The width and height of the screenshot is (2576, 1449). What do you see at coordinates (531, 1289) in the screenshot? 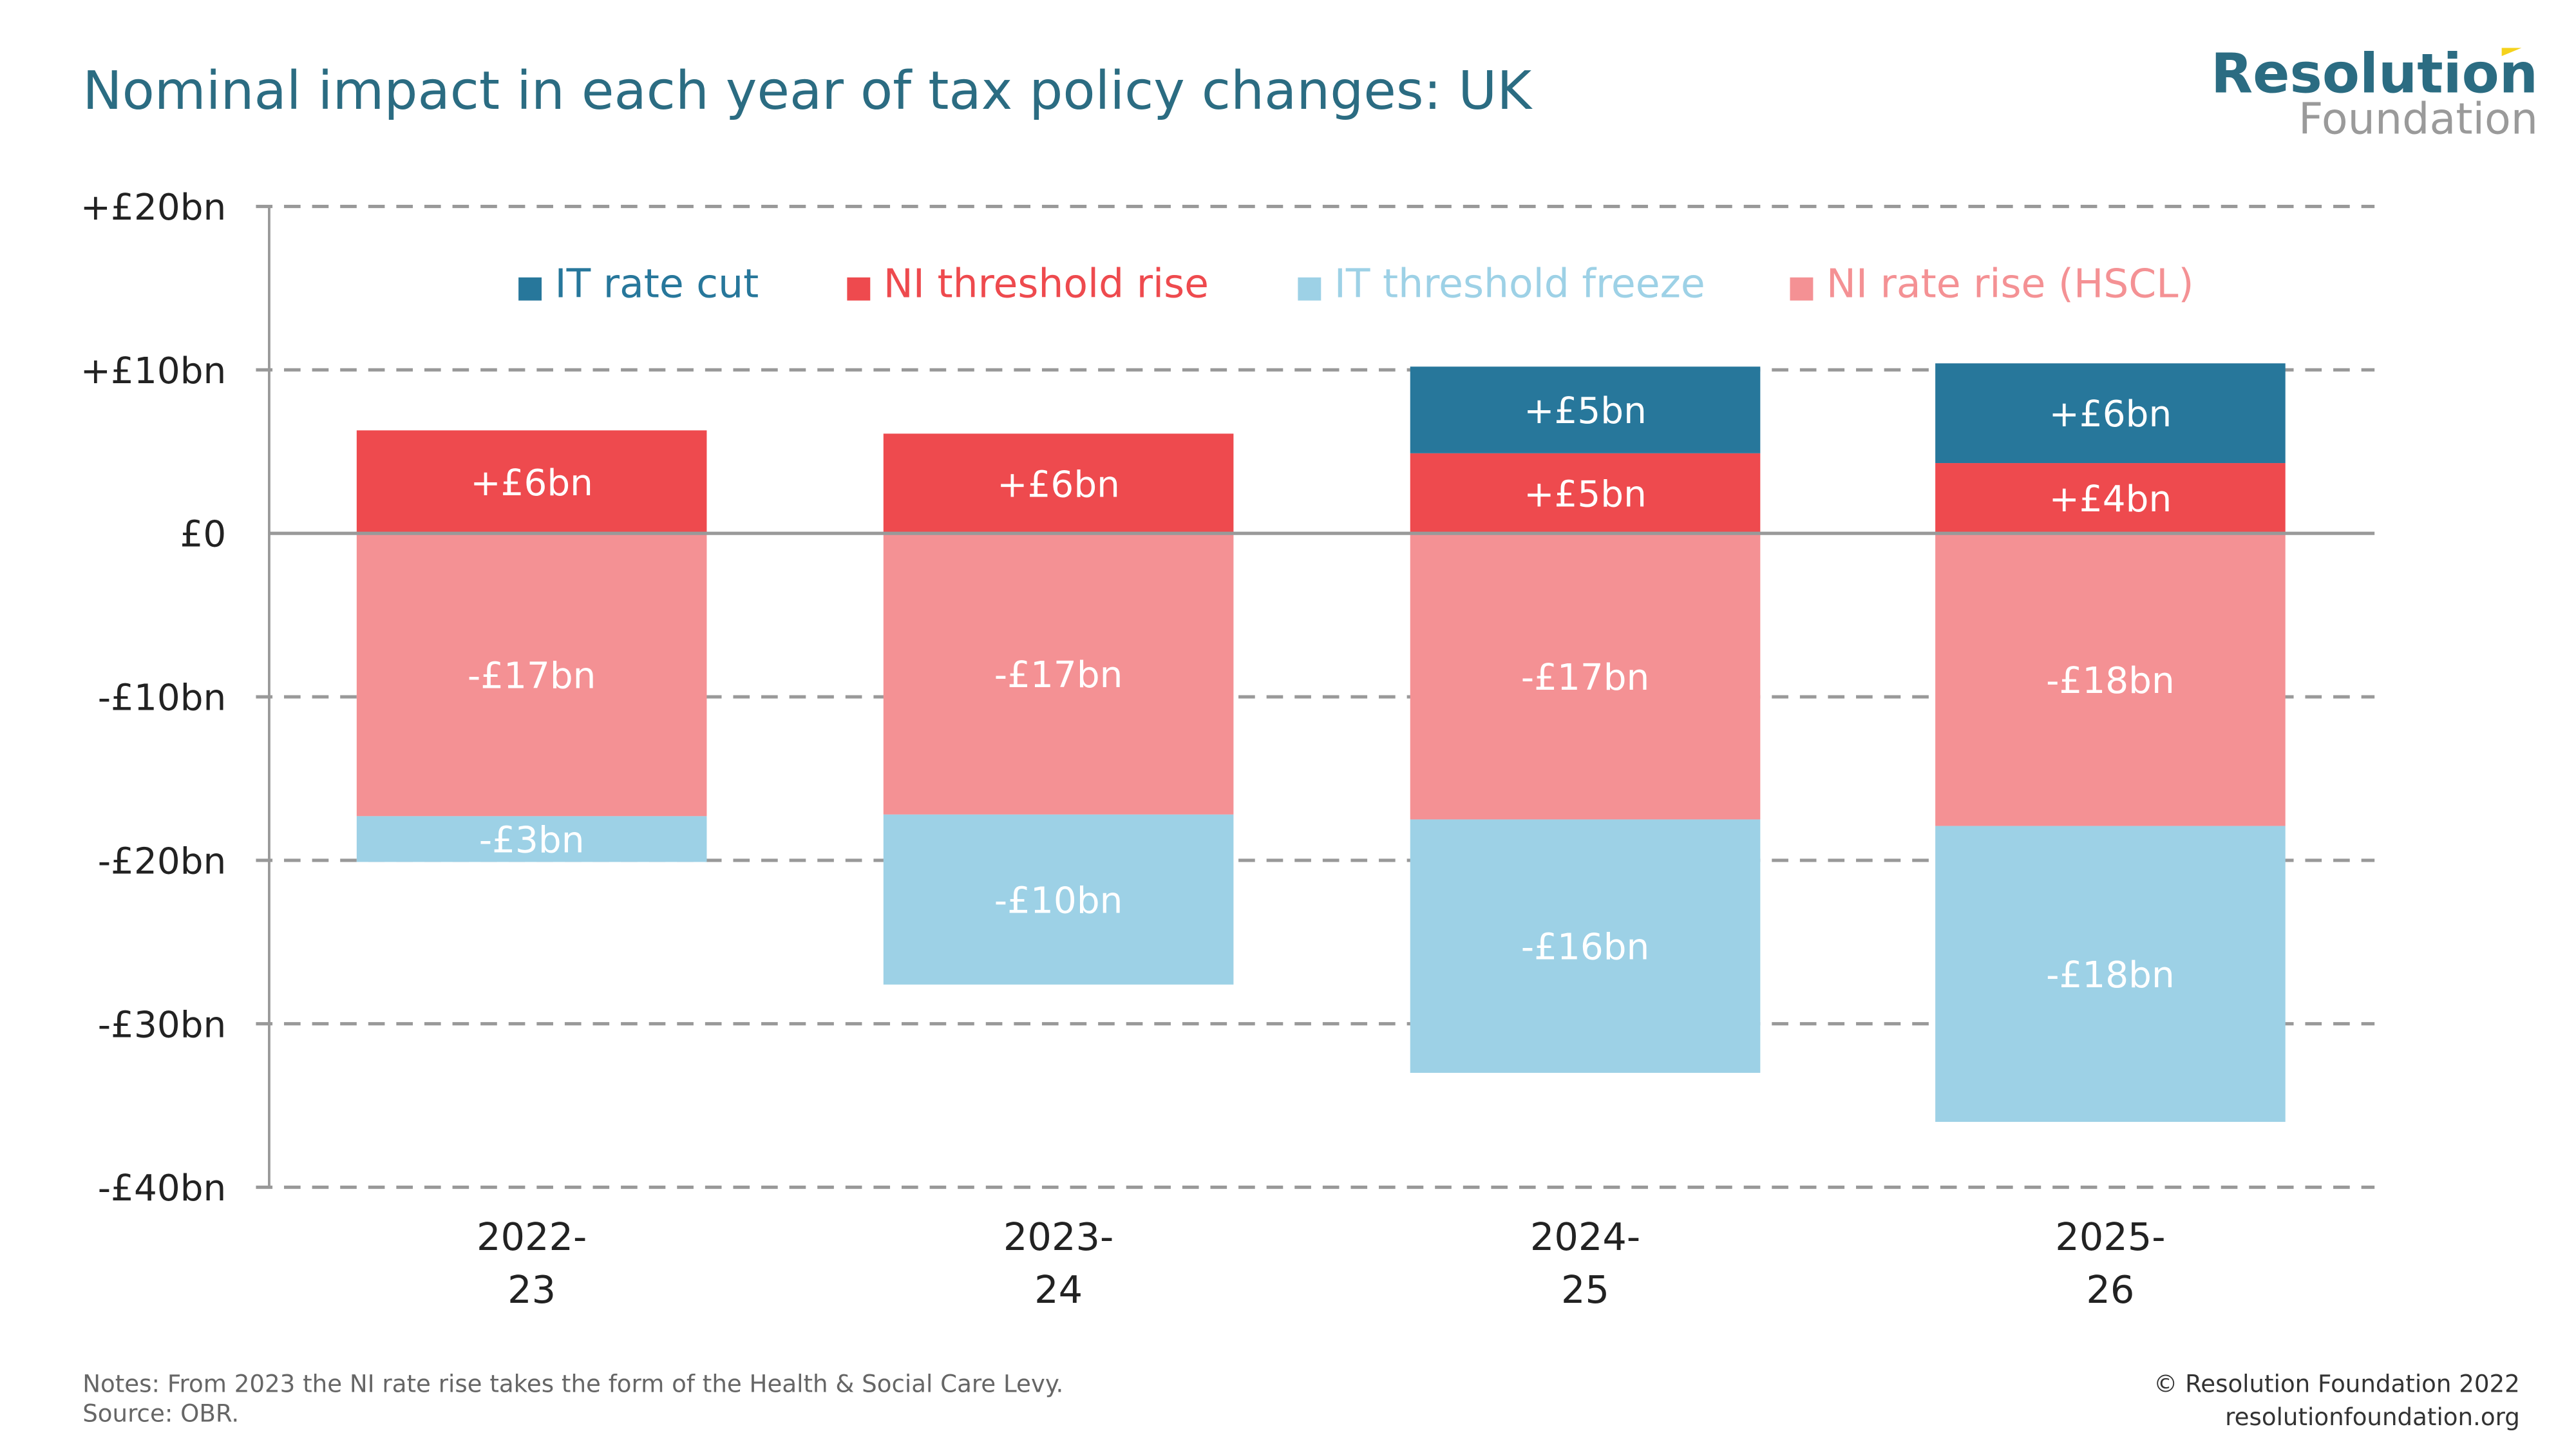
I see `x-tick-label: 23` at bounding box center [531, 1289].